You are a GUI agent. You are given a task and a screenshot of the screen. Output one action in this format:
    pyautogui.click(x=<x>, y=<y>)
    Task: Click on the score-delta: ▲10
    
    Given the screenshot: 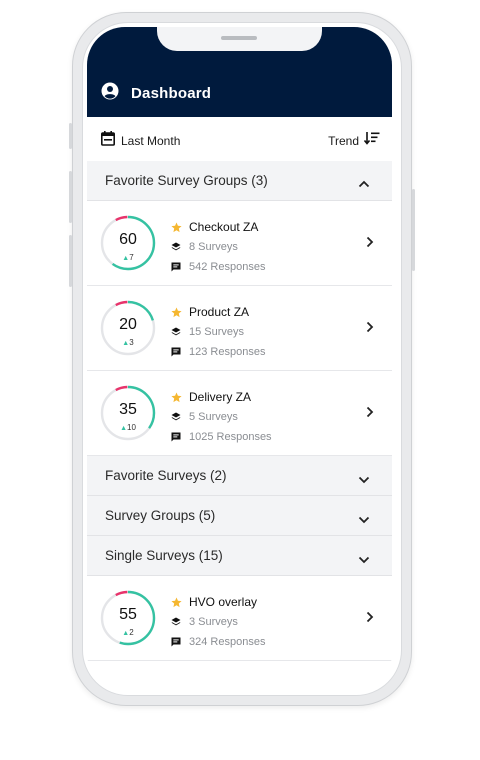 What is the action you would take?
    pyautogui.click(x=128, y=427)
    